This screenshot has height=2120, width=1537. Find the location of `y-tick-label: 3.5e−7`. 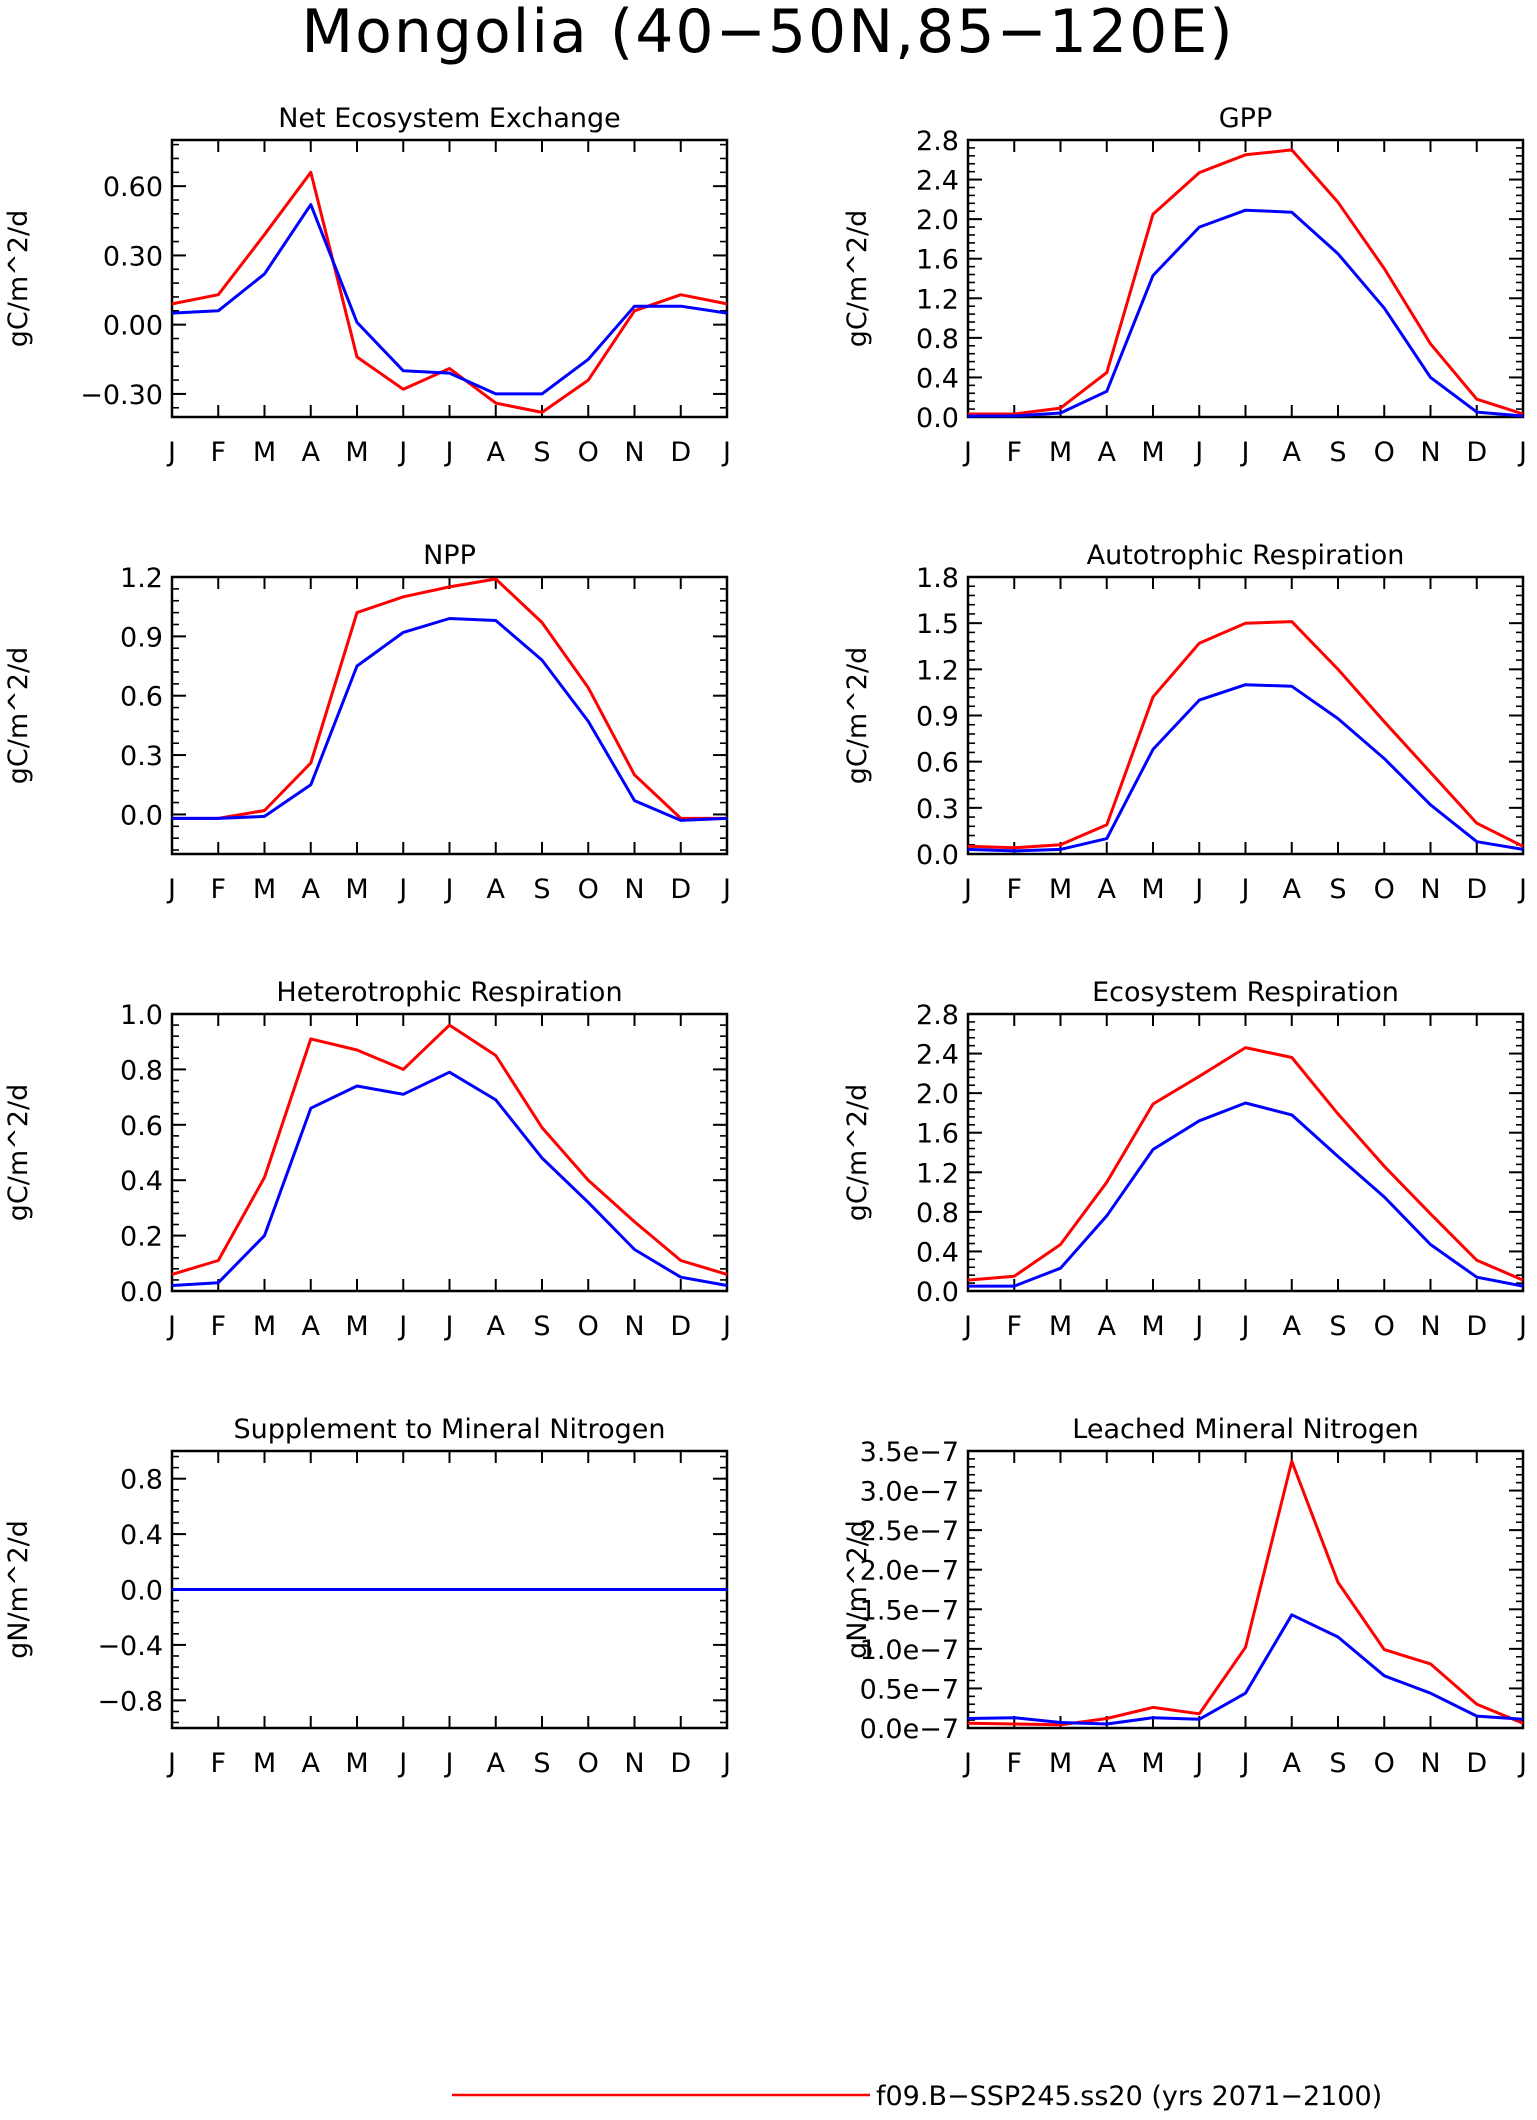

y-tick-label: 3.5e−7 is located at coordinates (909, 1452).